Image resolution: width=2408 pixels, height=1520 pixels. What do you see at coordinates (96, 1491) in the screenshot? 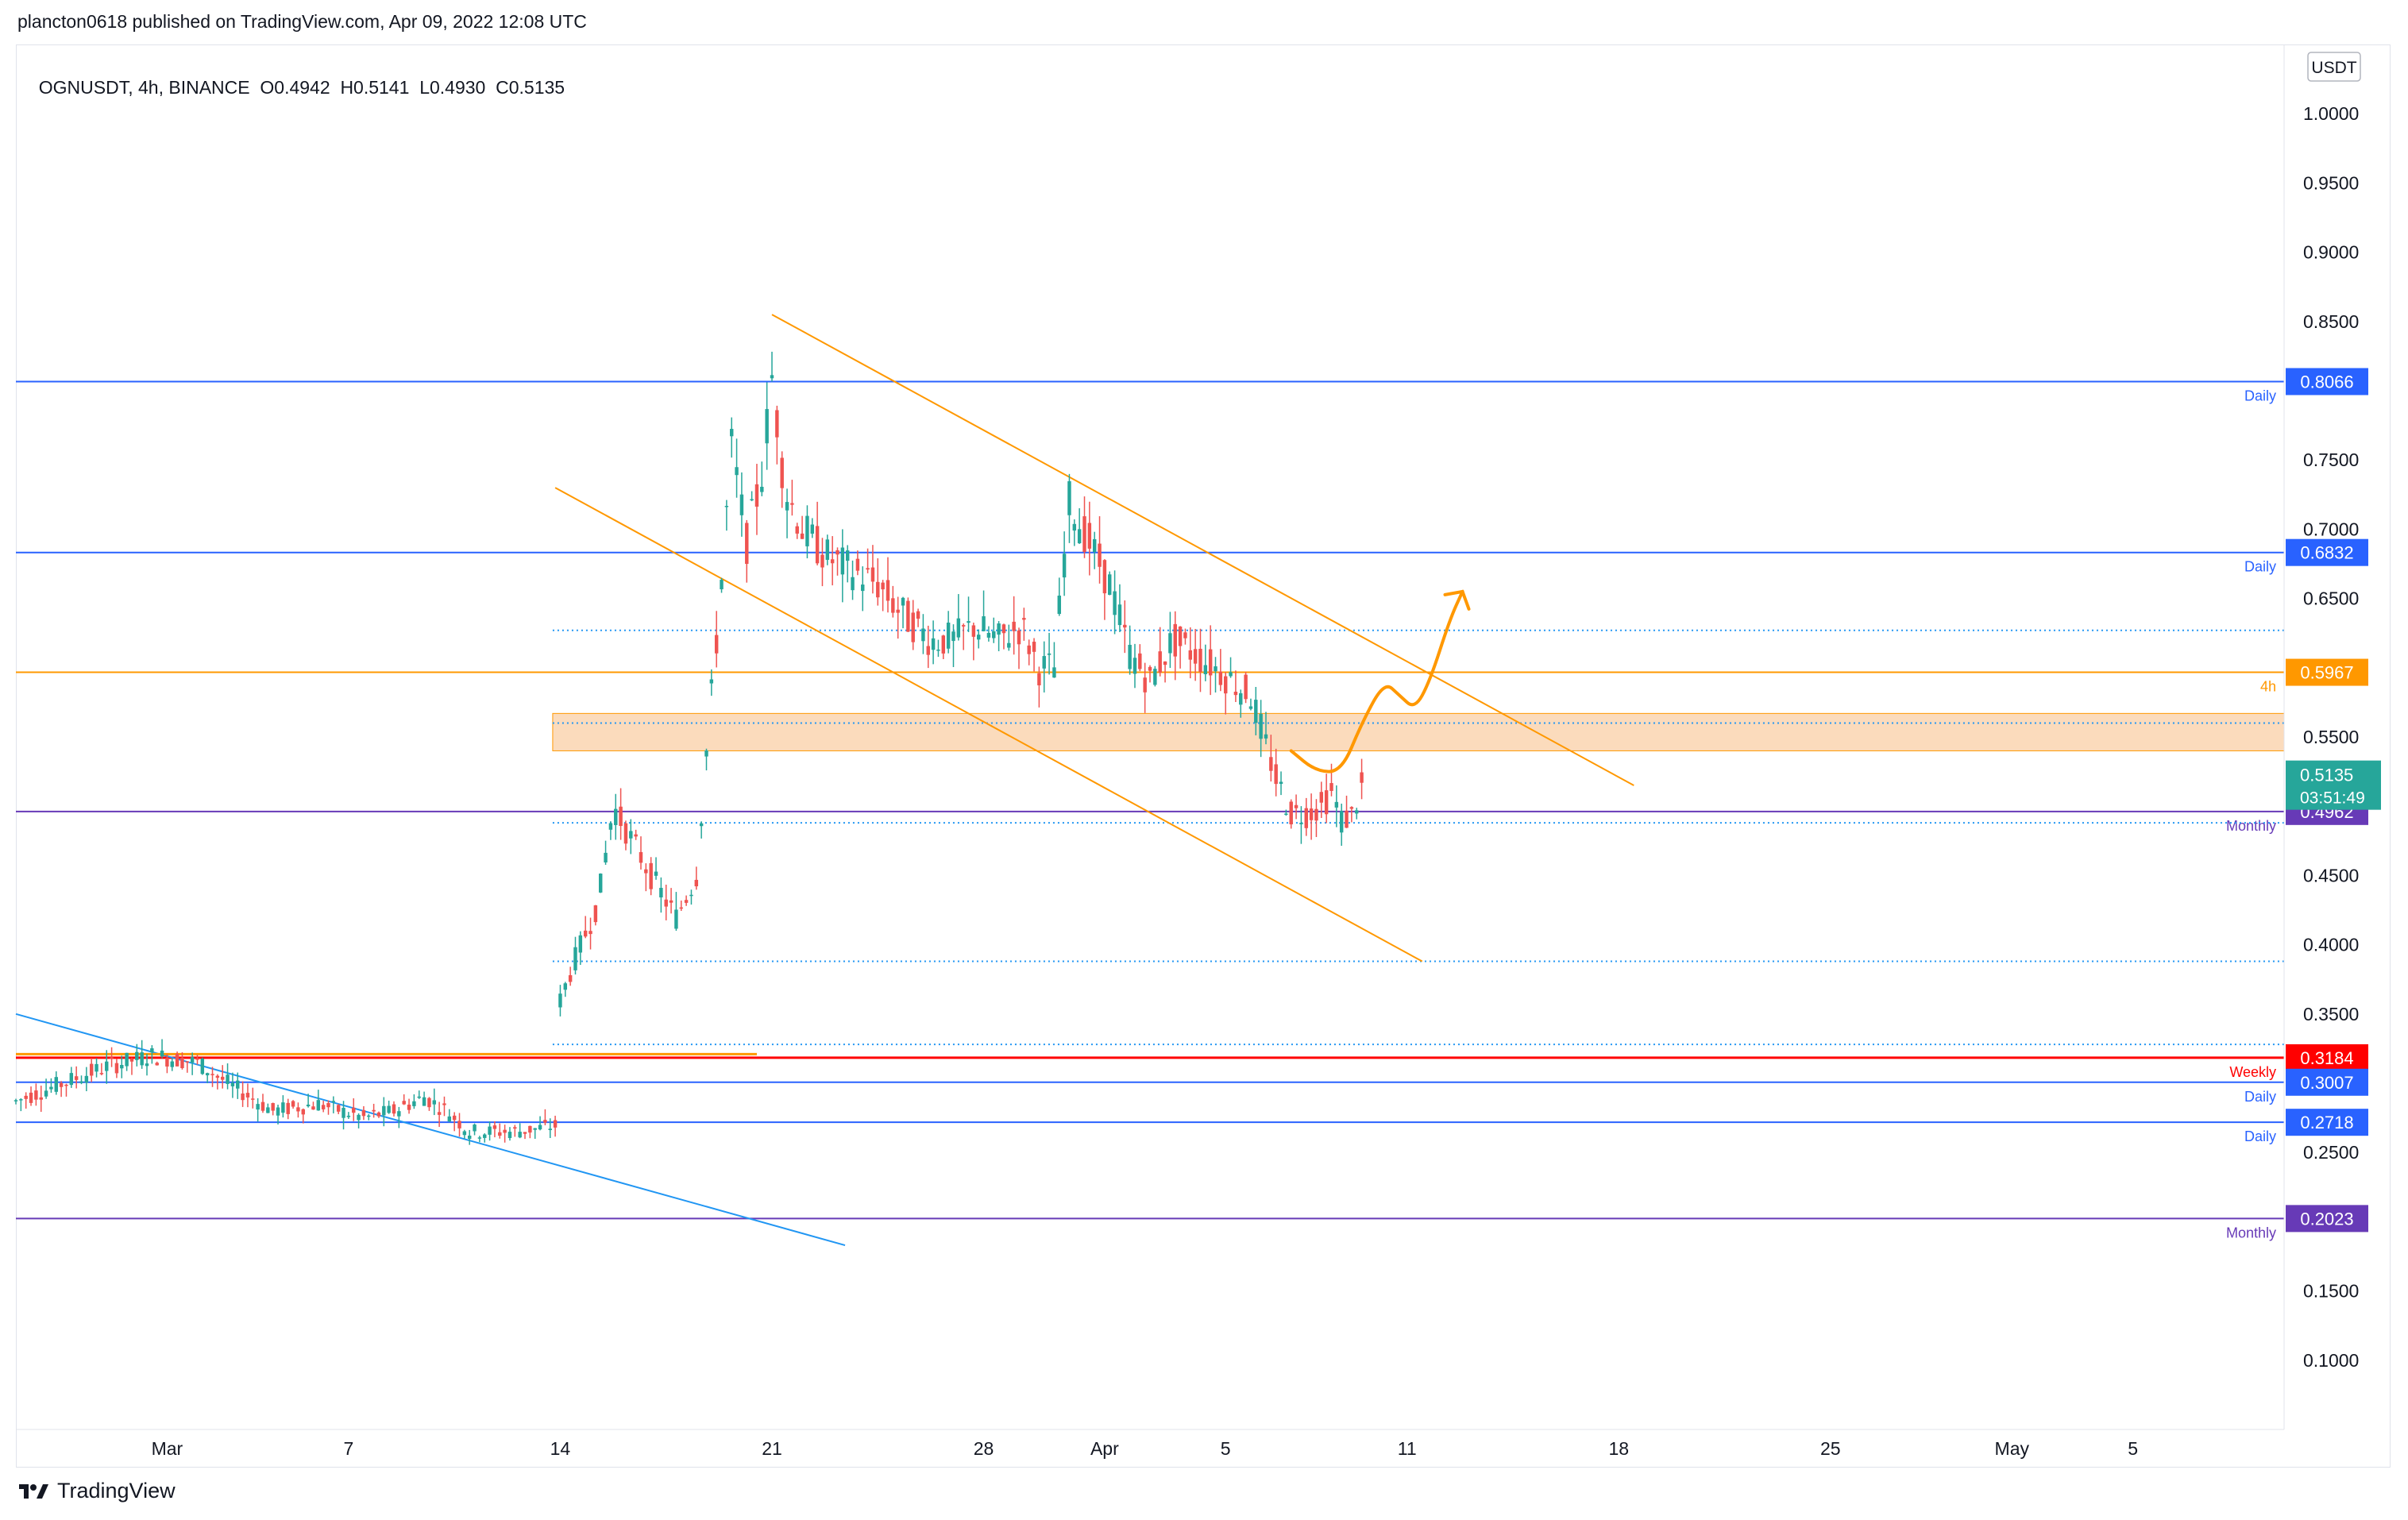
I see `footer-brand: TradingView` at bounding box center [96, 1491].